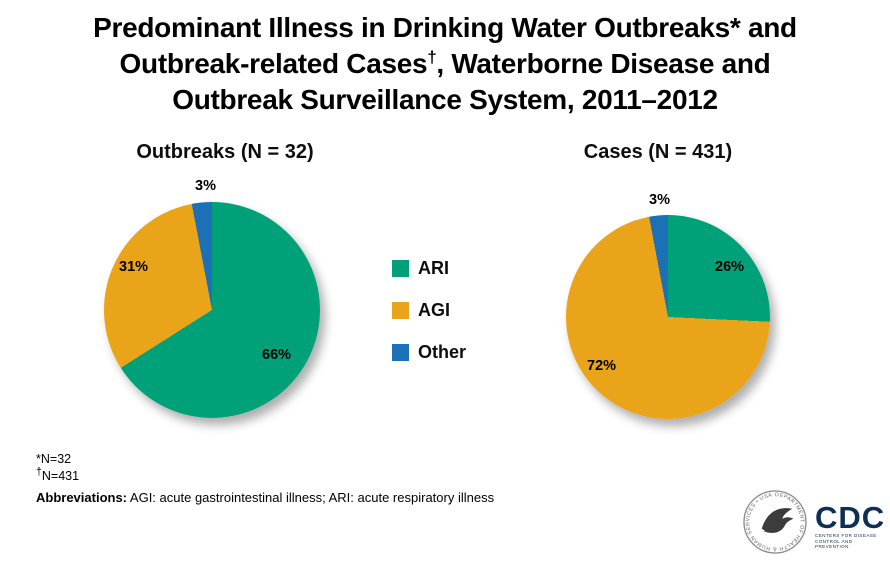 This screenshot has height=580, width=890. Describe the element at coordinates (445, 99) in the screenshot. I see `title-line-3: Outbreak Surveillance System, 2011–2012` at that location.